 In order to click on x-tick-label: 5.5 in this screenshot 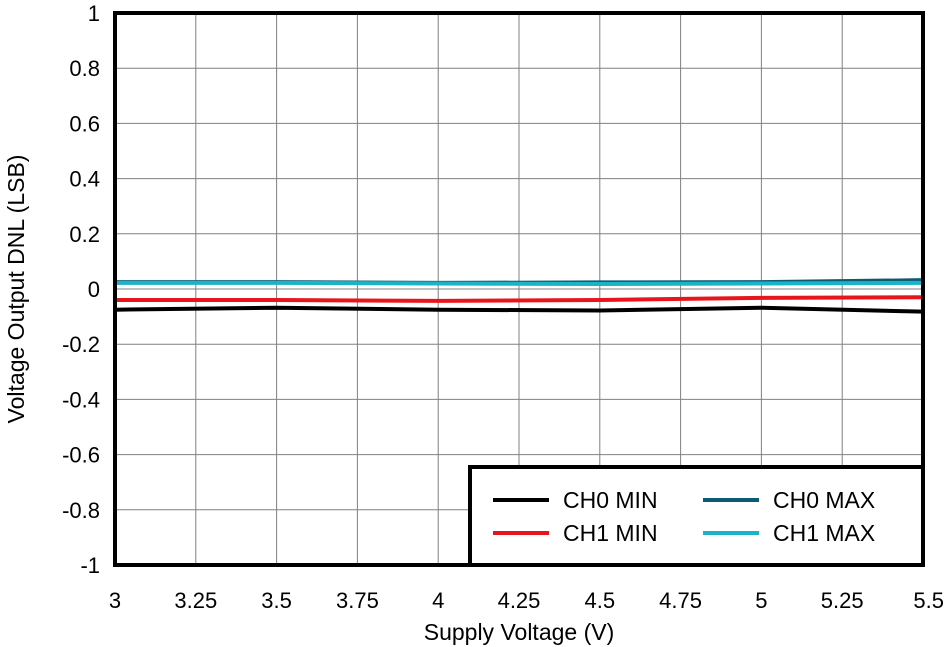, I will do `click(928, 600)`.